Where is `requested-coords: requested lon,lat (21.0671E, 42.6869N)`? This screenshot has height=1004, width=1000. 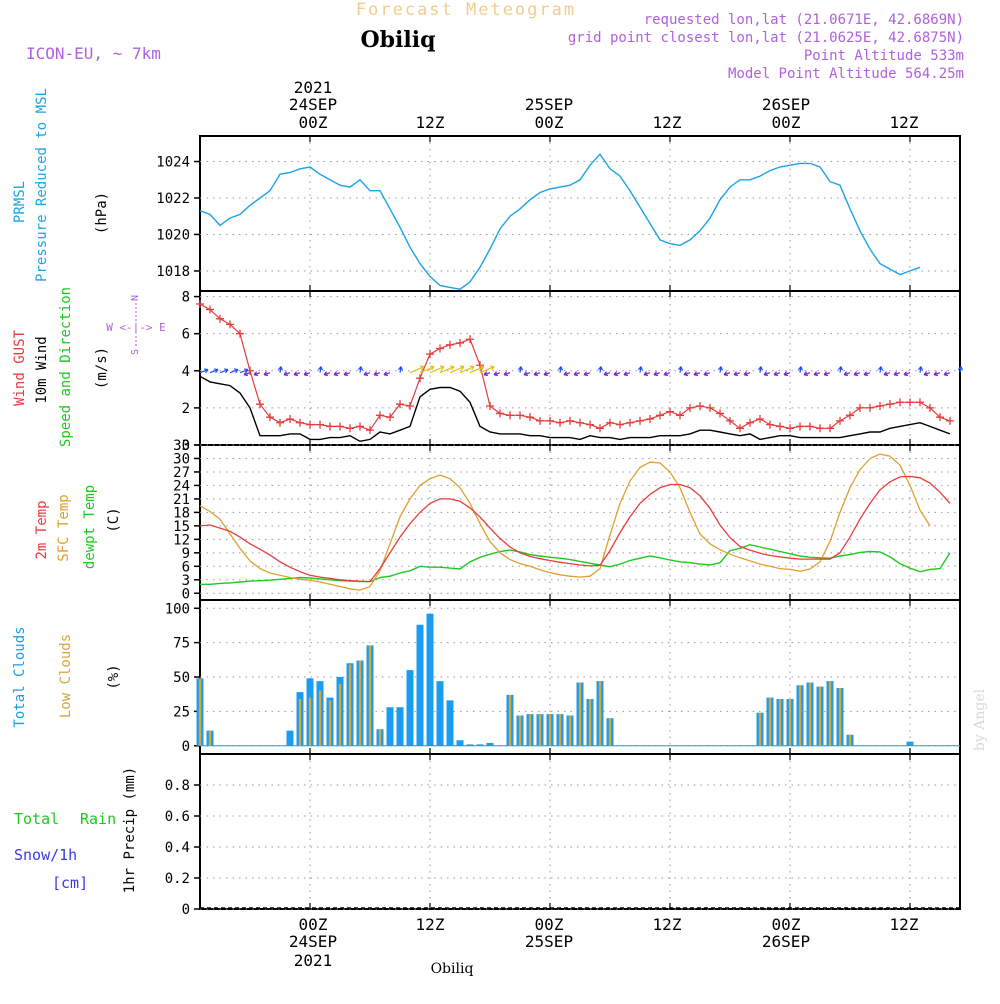 requested-coords: requested lon,lat (21.0671E, 42.6869N) is located at coordinates (804, 20).